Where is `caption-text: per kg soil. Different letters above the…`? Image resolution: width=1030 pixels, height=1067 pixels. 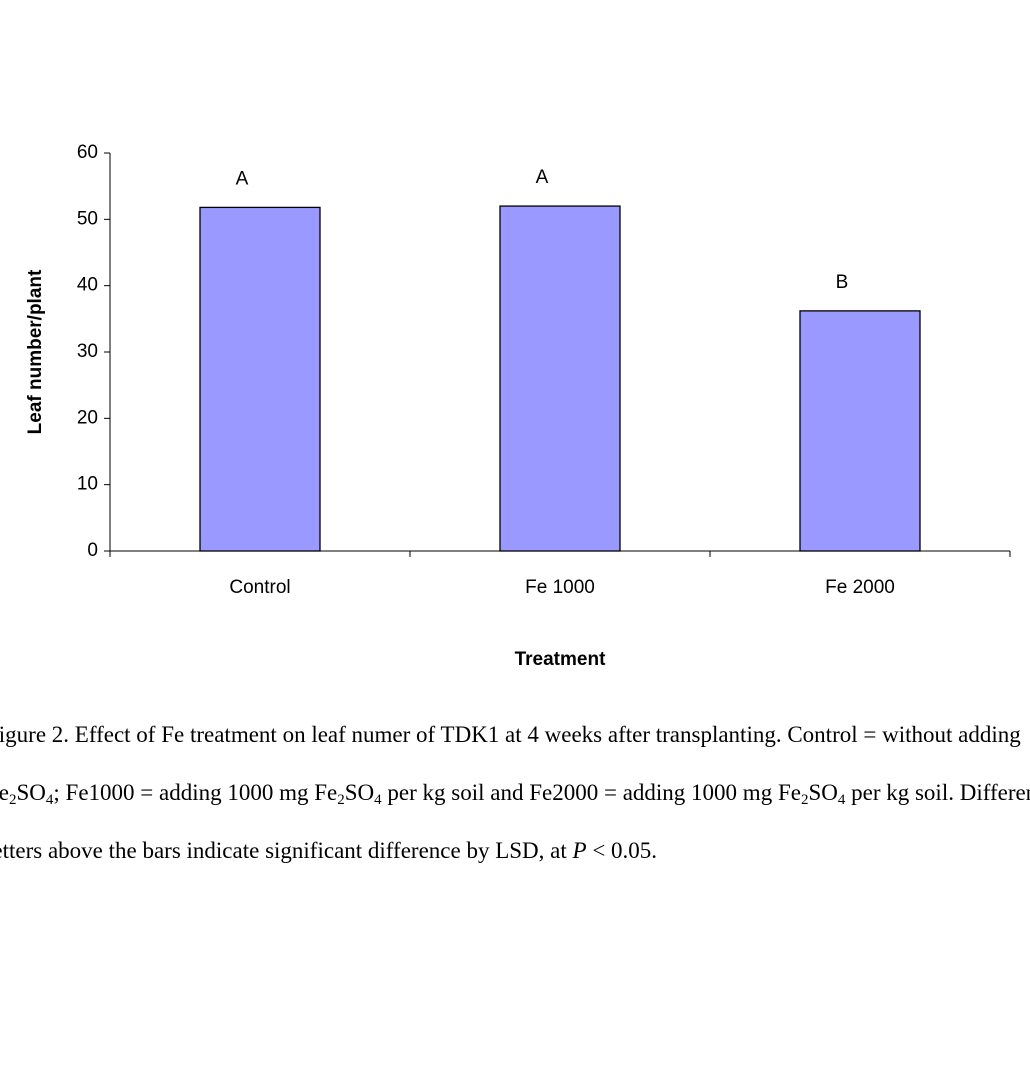 caption-text: per kg soil. Different letters above the… is located at coordinates (515, 821).